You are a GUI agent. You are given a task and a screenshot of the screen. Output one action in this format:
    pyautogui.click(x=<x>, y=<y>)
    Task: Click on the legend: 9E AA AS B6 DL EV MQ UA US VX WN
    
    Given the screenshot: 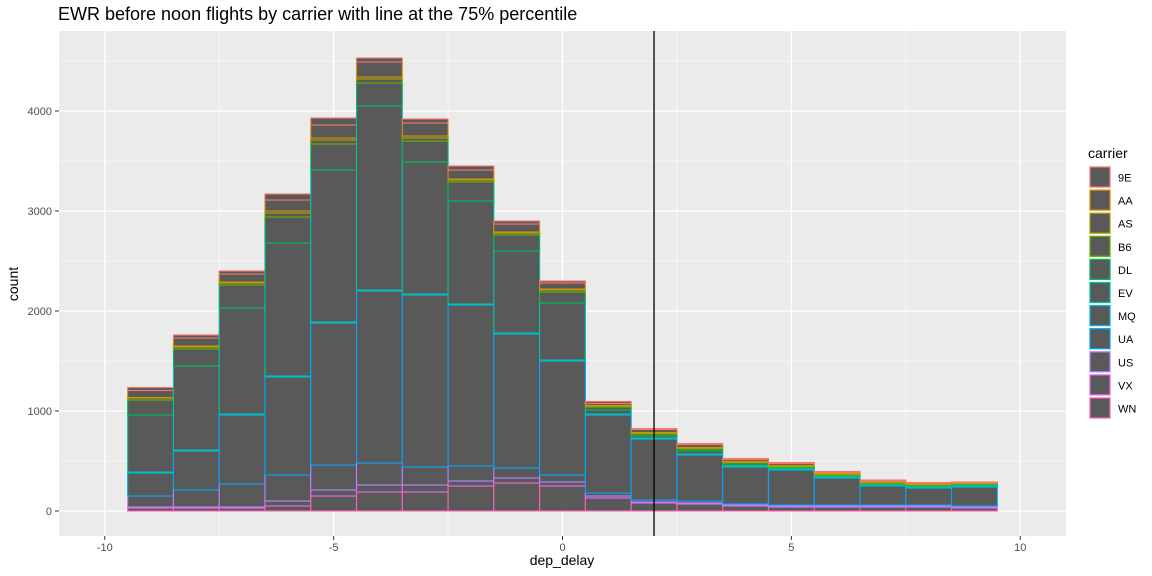 What is the action you would take?
    pyautogui.click(x=1112, y=292)
    